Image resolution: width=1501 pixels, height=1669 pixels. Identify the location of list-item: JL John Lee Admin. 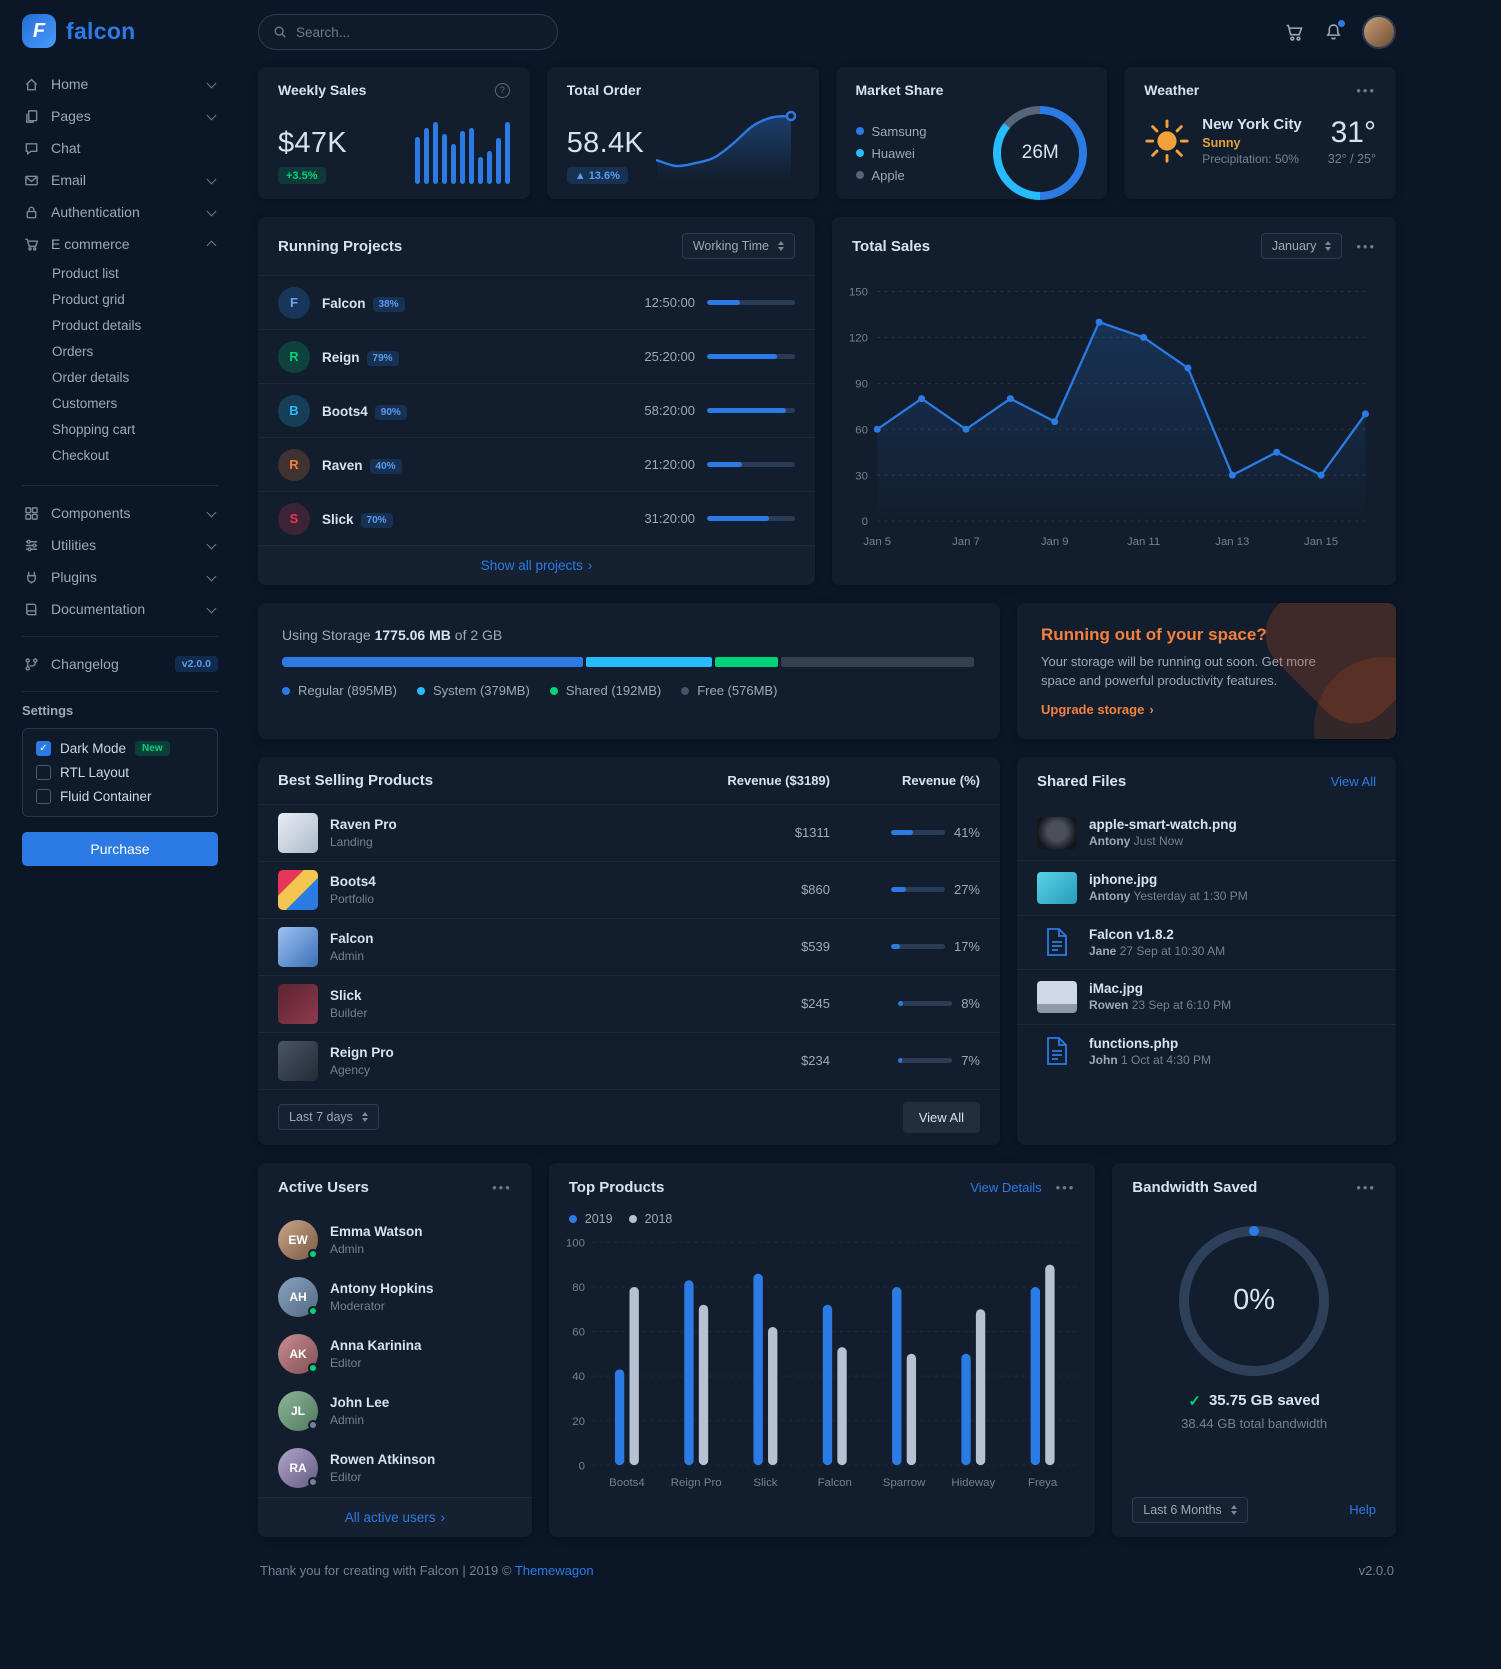
(395, 1411).